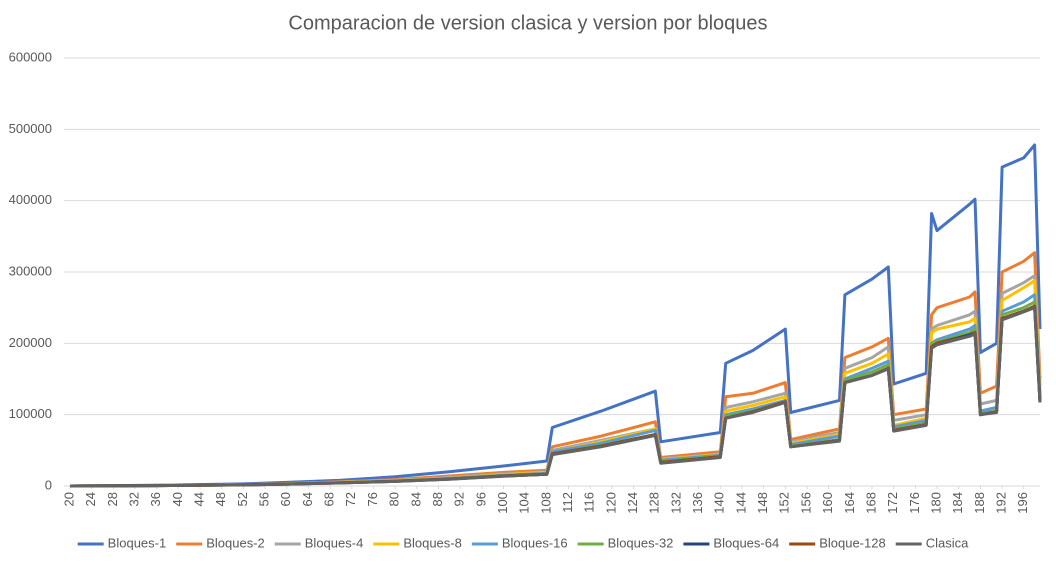  I want to click on x-tick-label: 68, so click(329, 499).